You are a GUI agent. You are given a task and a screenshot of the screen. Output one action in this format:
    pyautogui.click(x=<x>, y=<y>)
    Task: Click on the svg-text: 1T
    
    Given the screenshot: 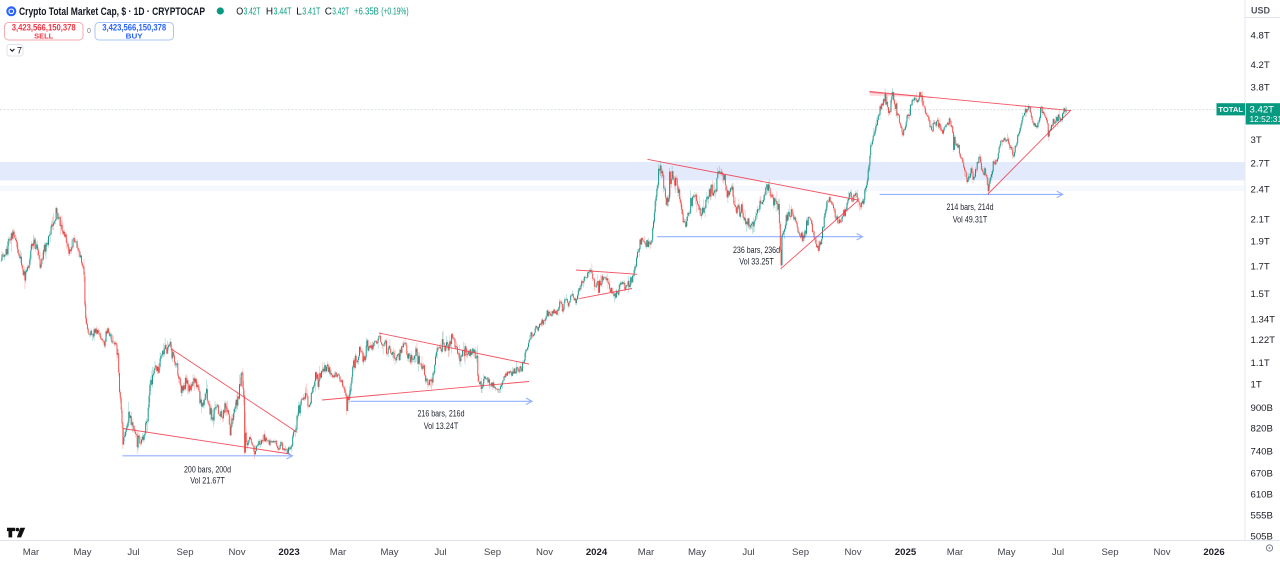 What is the action you would take?
    pyautogui.click(x=1256, y=384)
    